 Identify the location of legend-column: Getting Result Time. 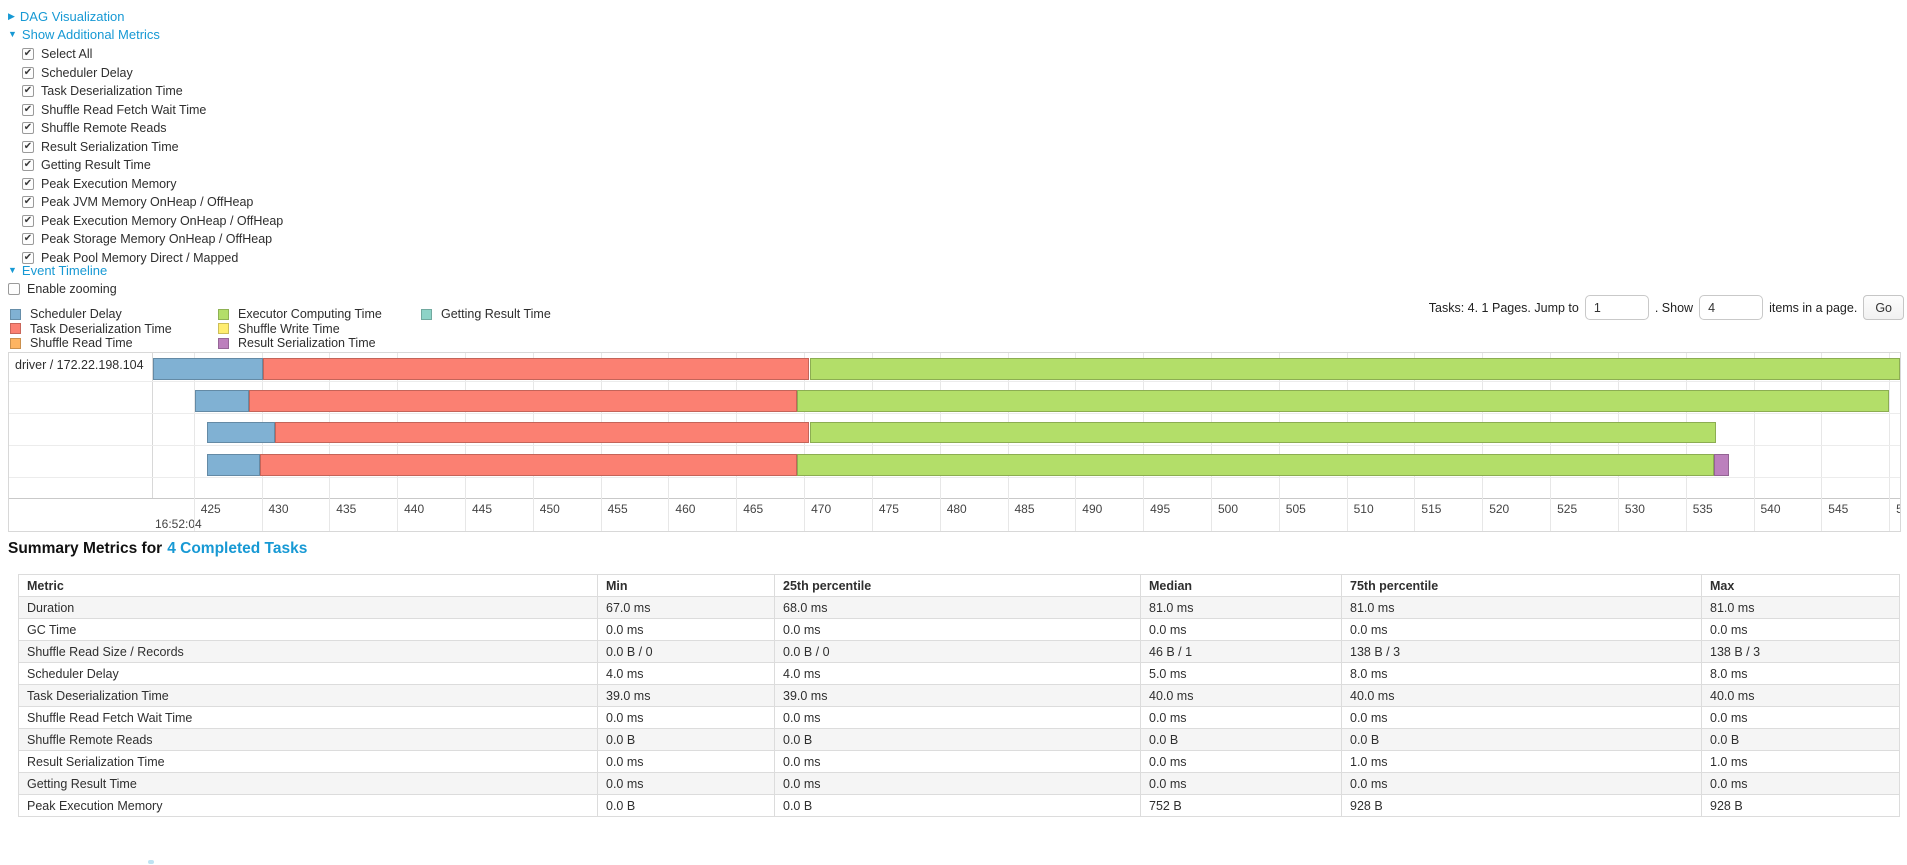
(511, 329).